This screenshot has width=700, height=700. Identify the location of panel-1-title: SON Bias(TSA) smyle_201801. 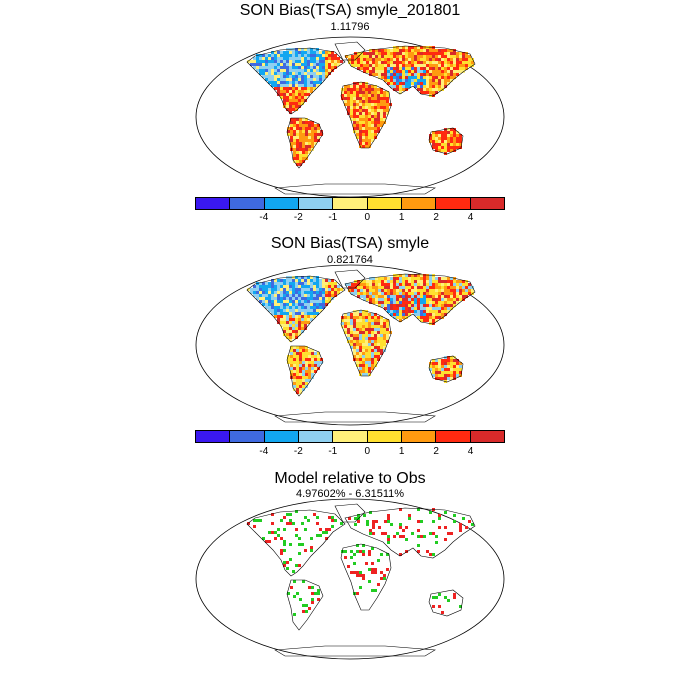
(350, 10).